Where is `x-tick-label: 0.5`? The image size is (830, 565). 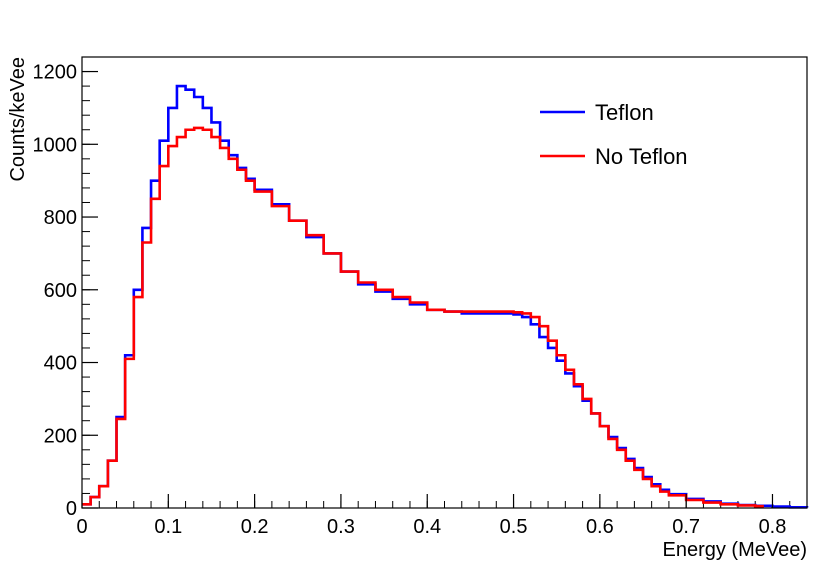 x-tick-label: 0.5 is located at coordinates (514, 527).